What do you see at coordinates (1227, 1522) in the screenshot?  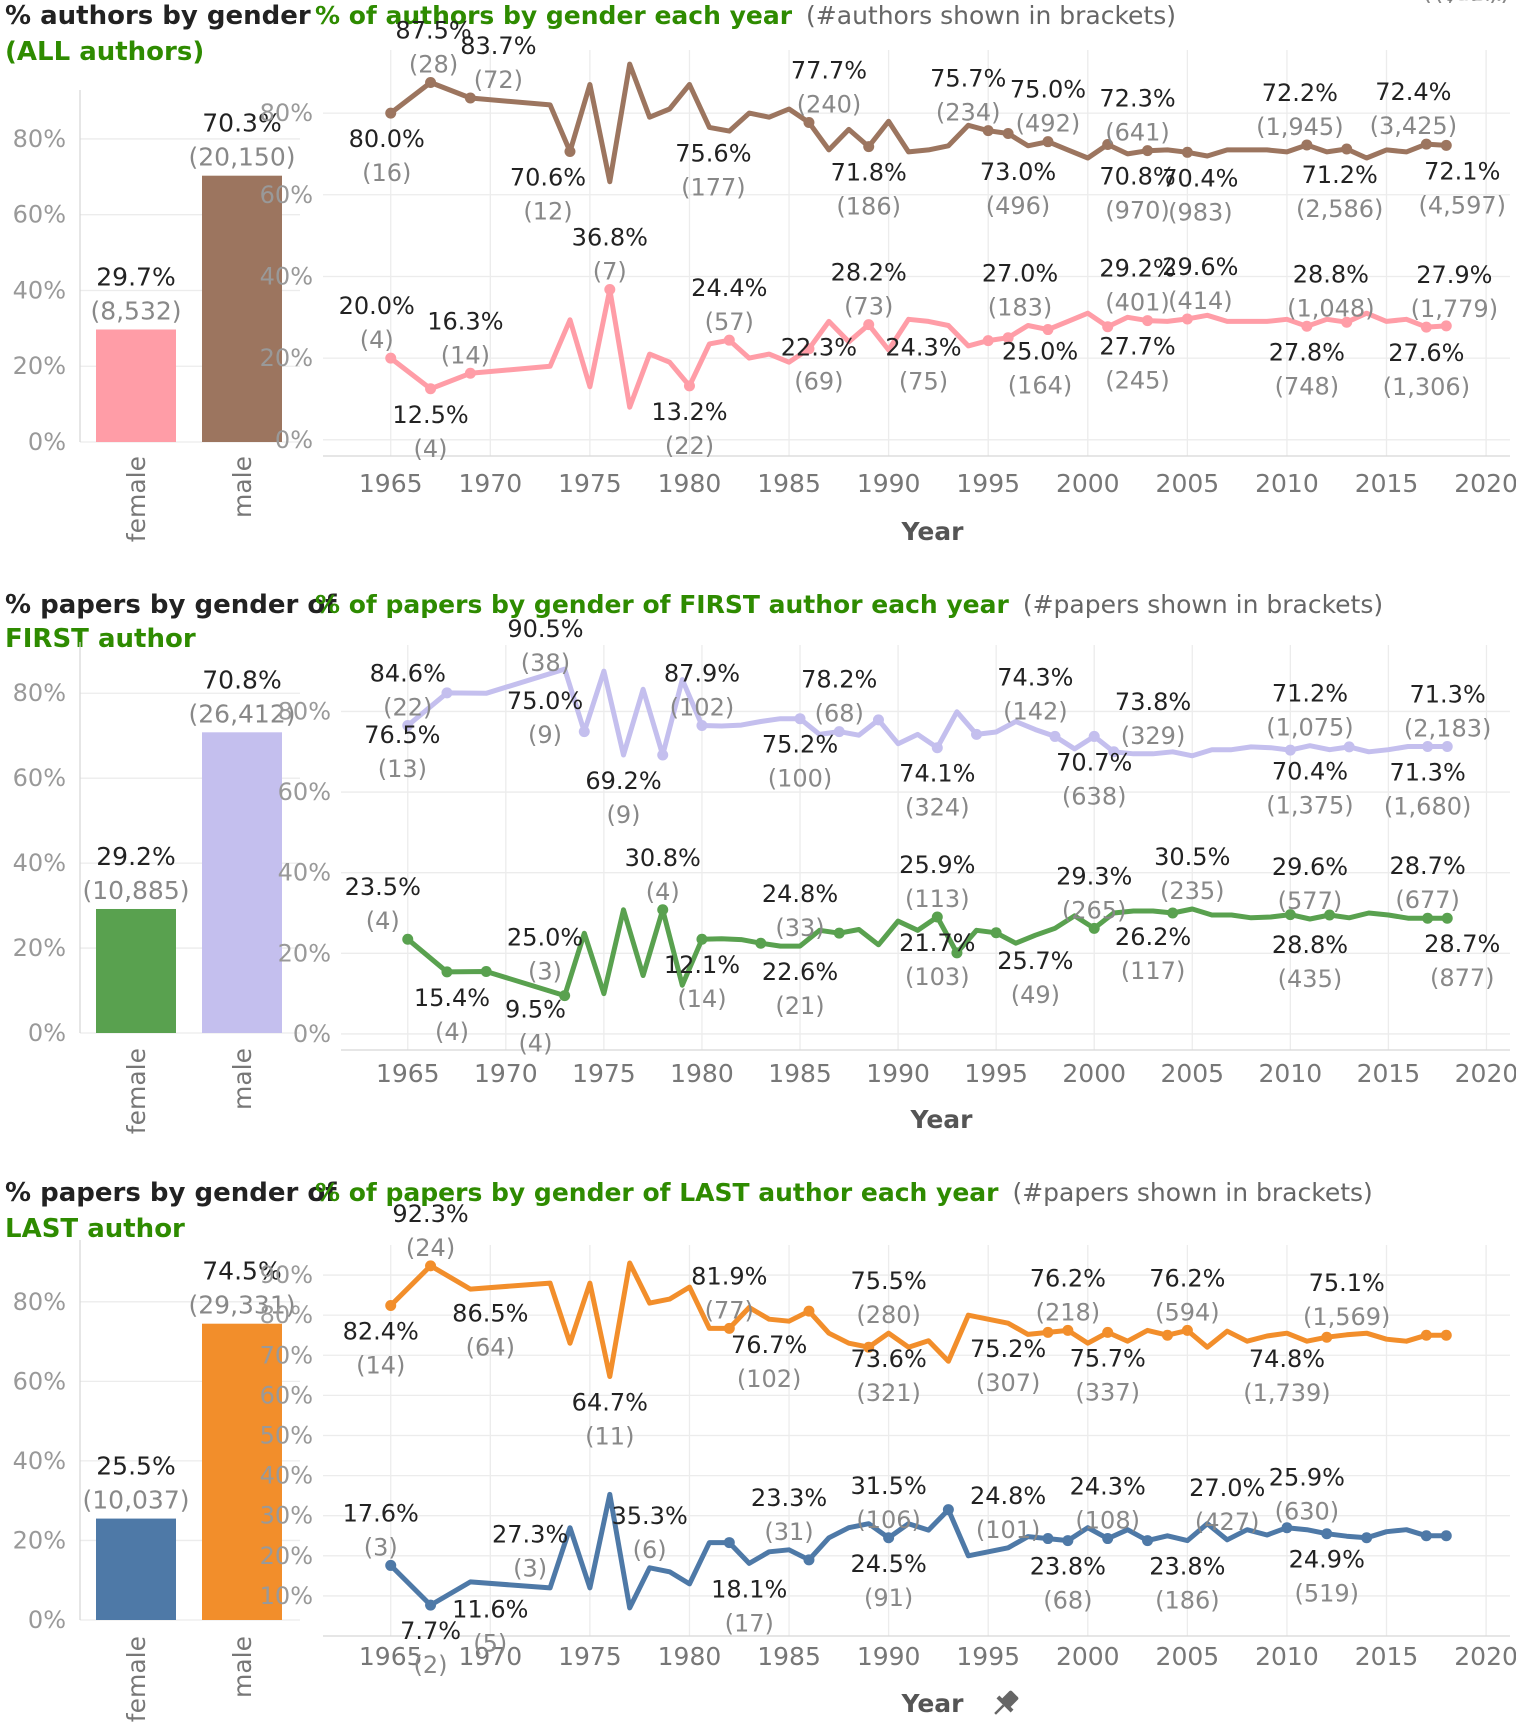 I see `data-label-count: (427)` at bounding box center [1227, 1522].